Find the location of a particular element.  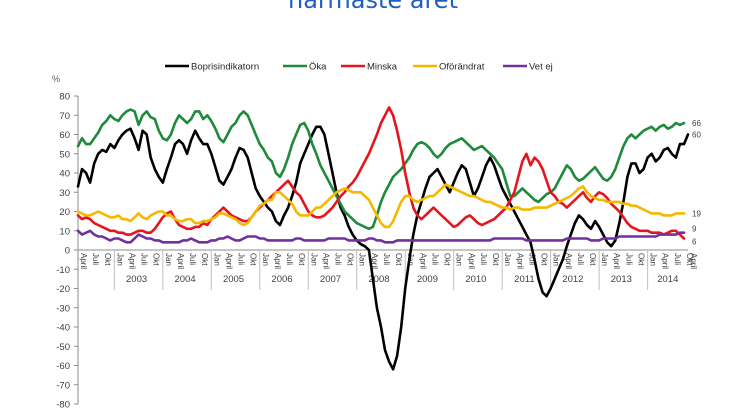

y-tick-label: 0 is located at coordinates (67, 251).